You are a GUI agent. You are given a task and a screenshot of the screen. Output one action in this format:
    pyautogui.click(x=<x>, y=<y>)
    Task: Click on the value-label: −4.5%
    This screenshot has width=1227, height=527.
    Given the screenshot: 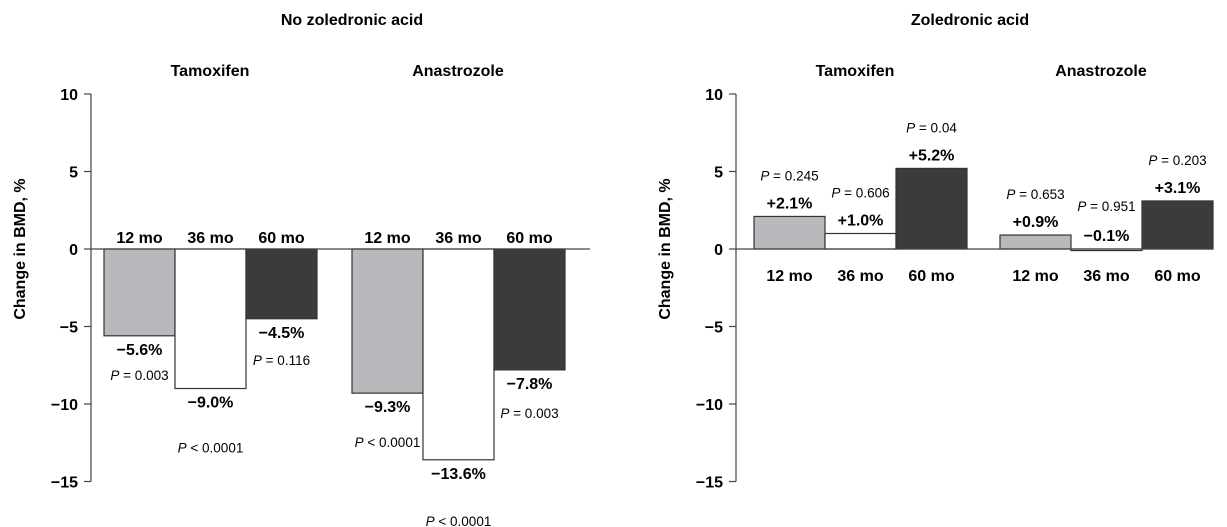 What is the action you would take?
    pyautogui.click(x=282, y=333)
    